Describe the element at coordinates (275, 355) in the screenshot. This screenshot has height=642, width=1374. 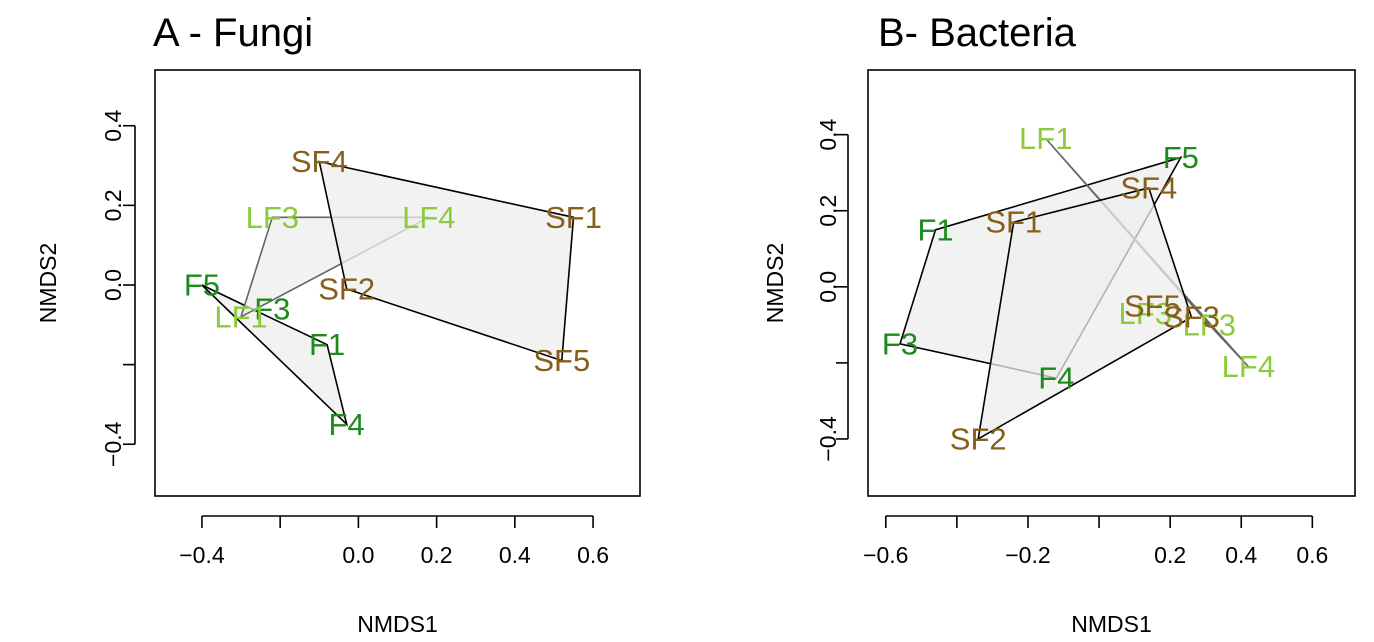
I see `hull-f` at that location.